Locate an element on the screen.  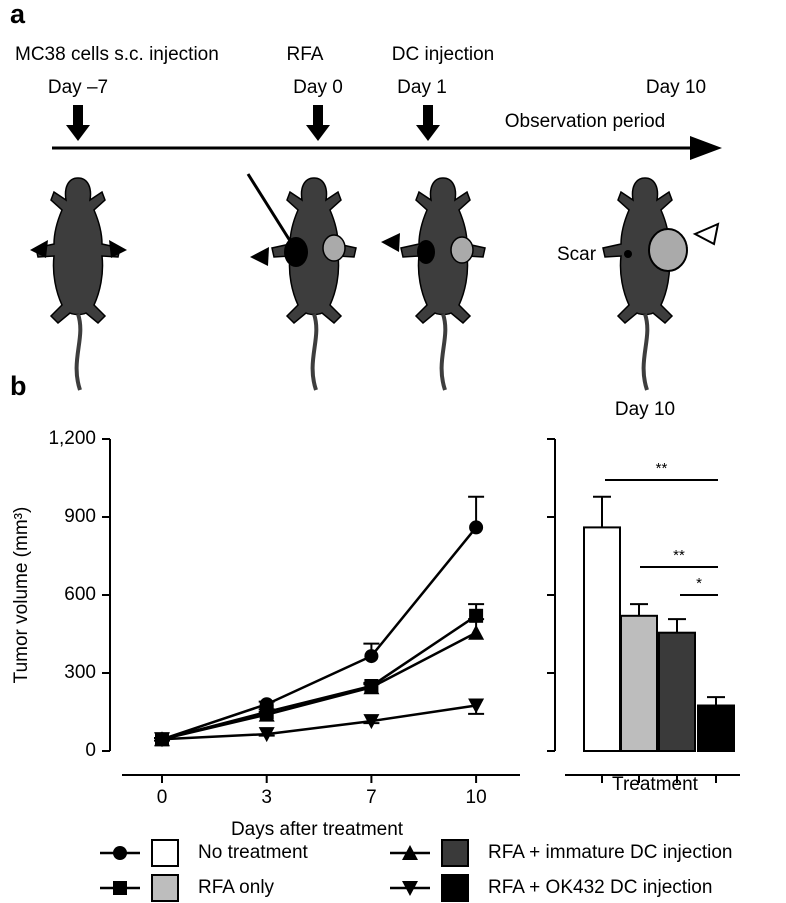
event-day: Day 0 is located at coordinates (318, 87).